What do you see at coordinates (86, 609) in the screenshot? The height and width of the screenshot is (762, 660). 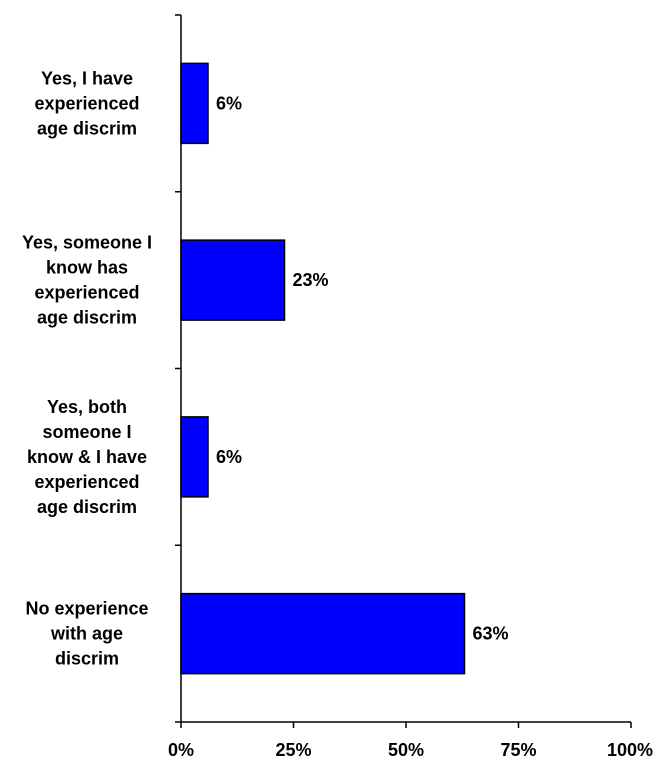 I see `category-label-line: No experience` at bounding box center [86, 609].